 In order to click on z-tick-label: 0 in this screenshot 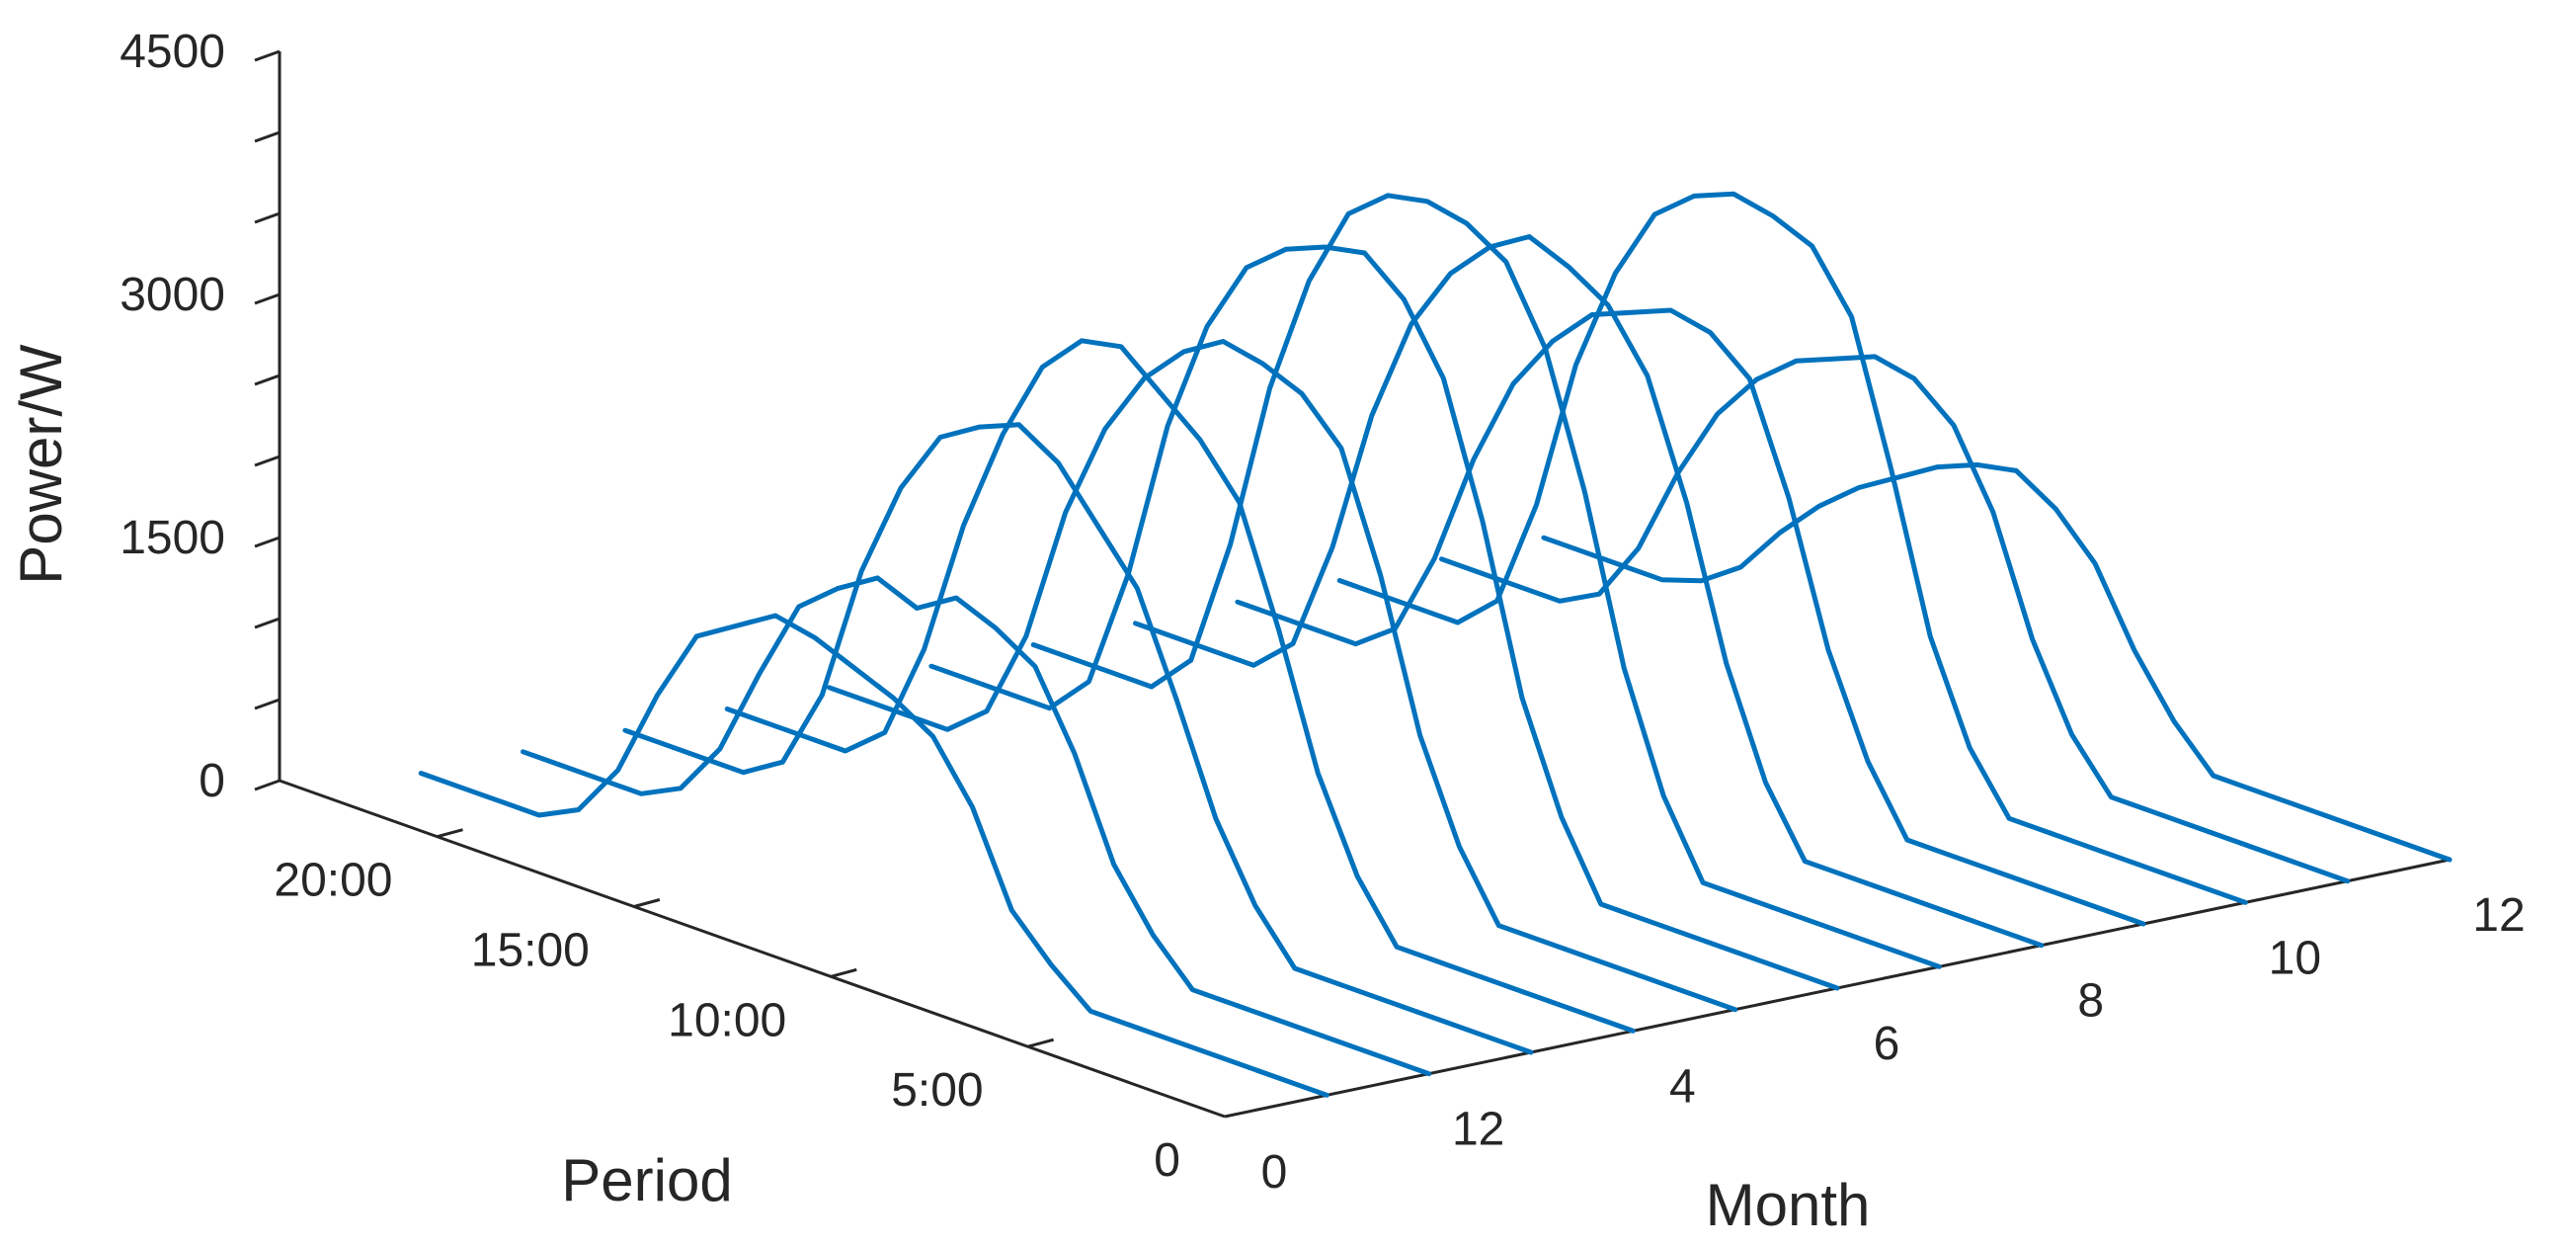, I will do `click(212, 781)`.